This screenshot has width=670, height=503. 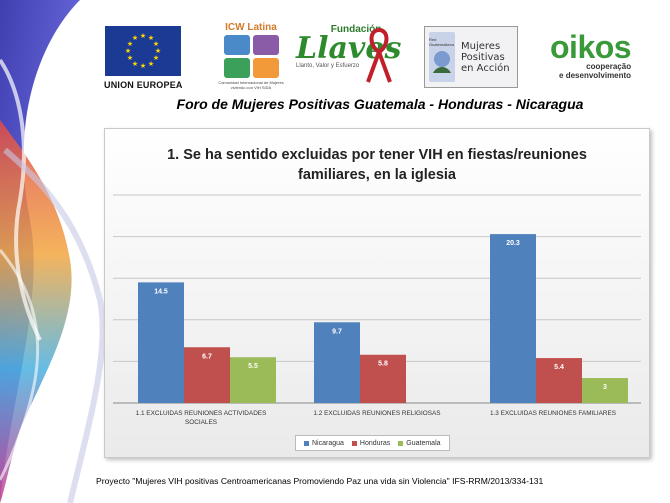 What do you see at coordinates (595, 75) in the screenshot?
I see `oikos-sub2: e desenvolvimento` at bounding box center [595, 75].